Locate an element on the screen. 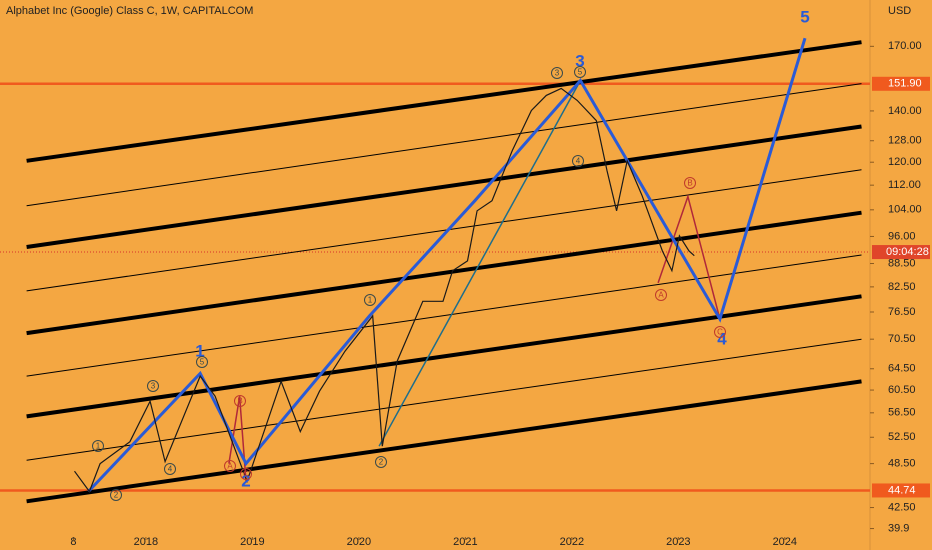 The width and height of the screenshot is (932, 550). x-tick-label: 2022 is located at coordinates (572, 542).